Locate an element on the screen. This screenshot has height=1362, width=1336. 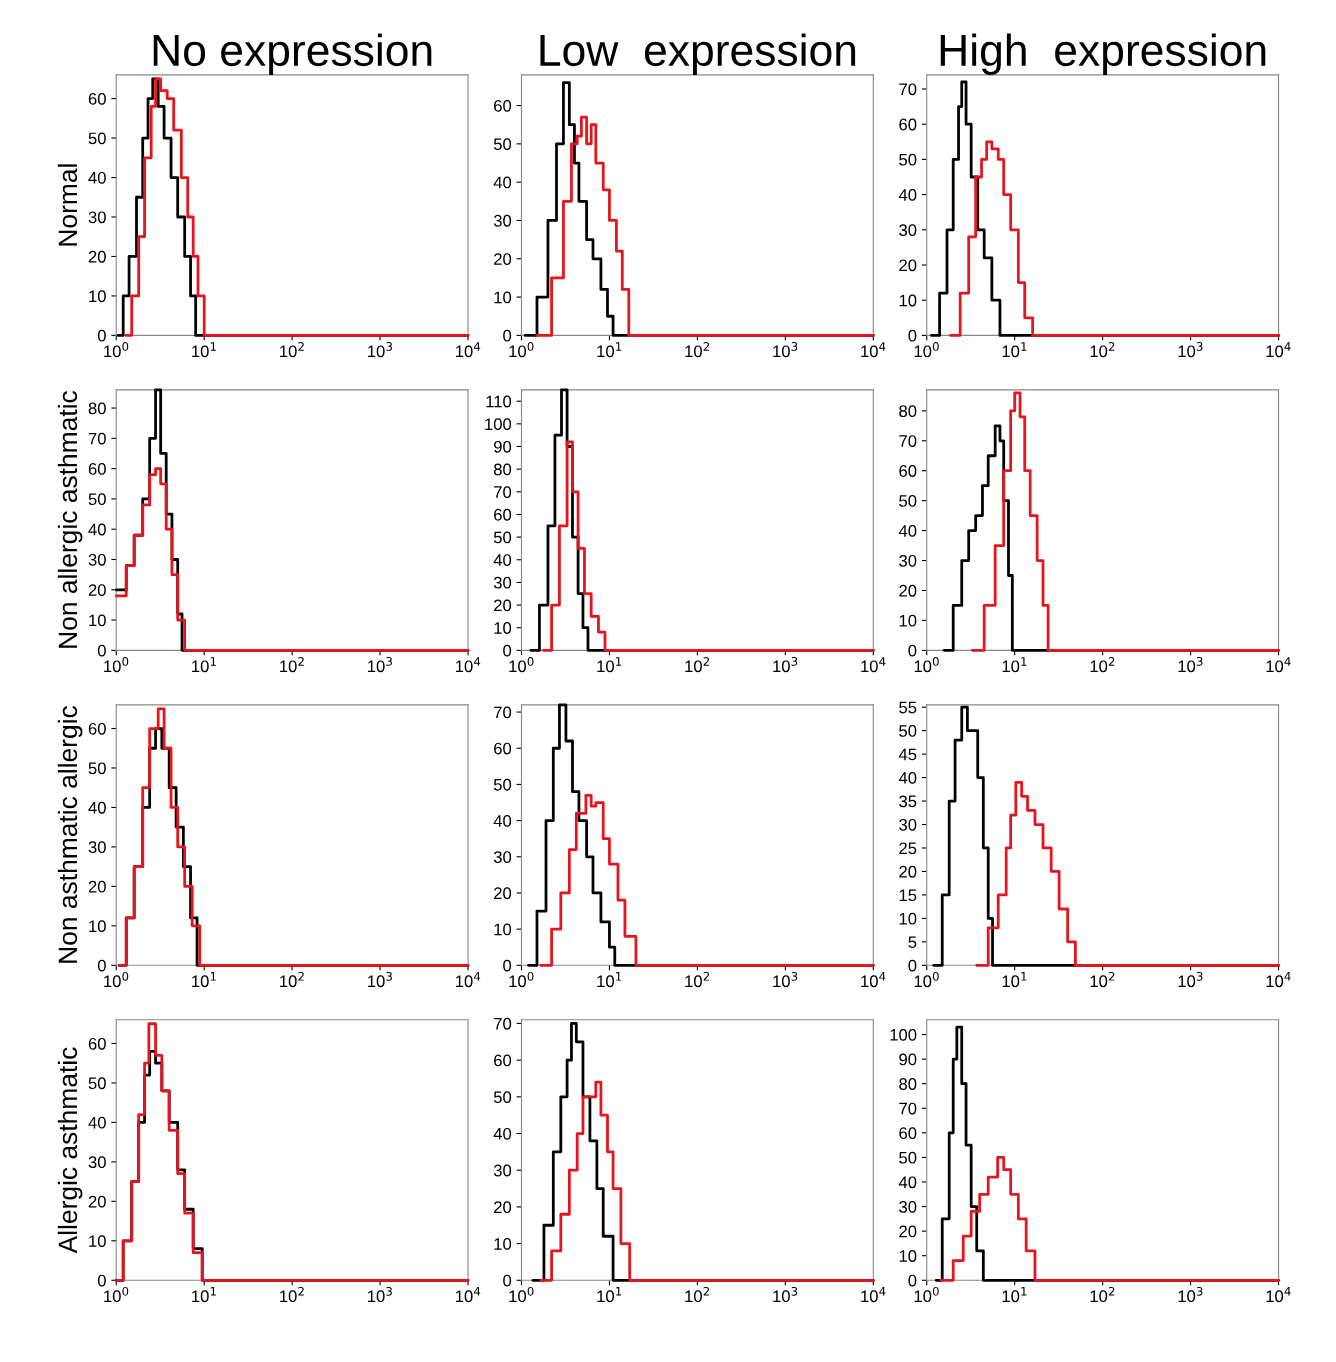
chart-title: High expression is located at coordinates (1103, 54).